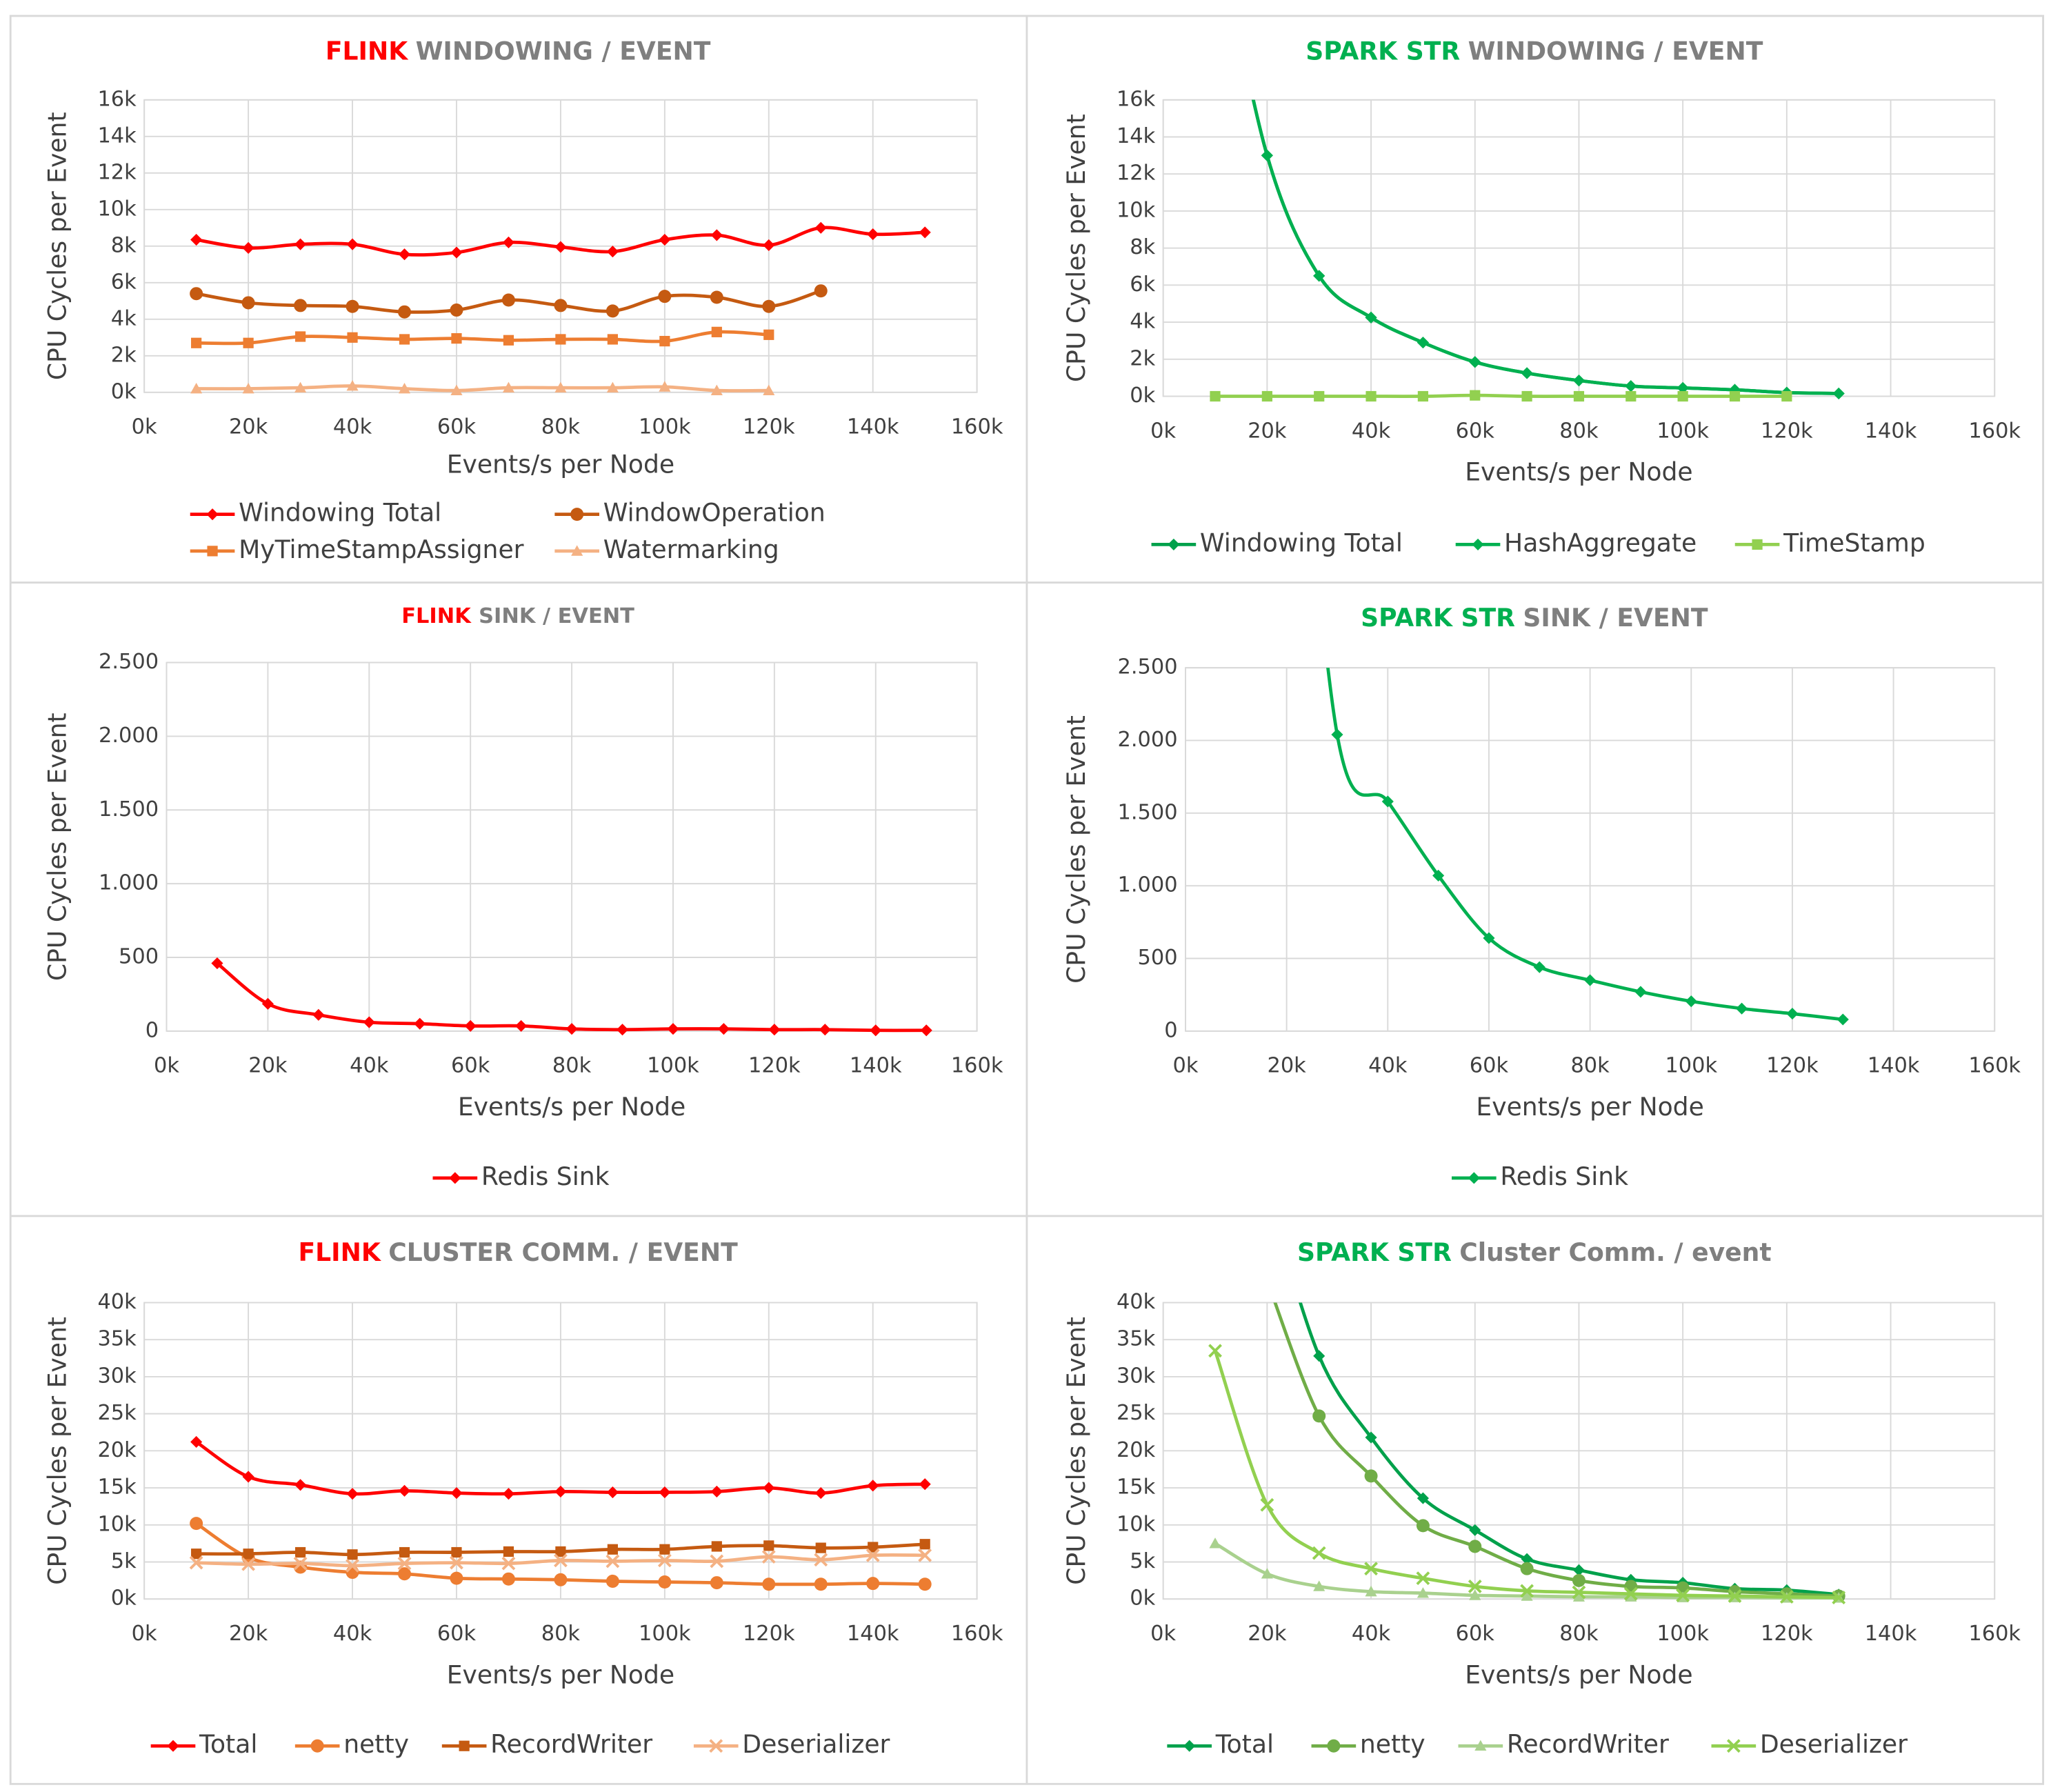 The height and width of the screenshot is (1792, 2051). What do you see at coordinates (1894, 1066) in the screenshot?
I see `x-tick-label: 140k` at bounding box center [1894, 1066].